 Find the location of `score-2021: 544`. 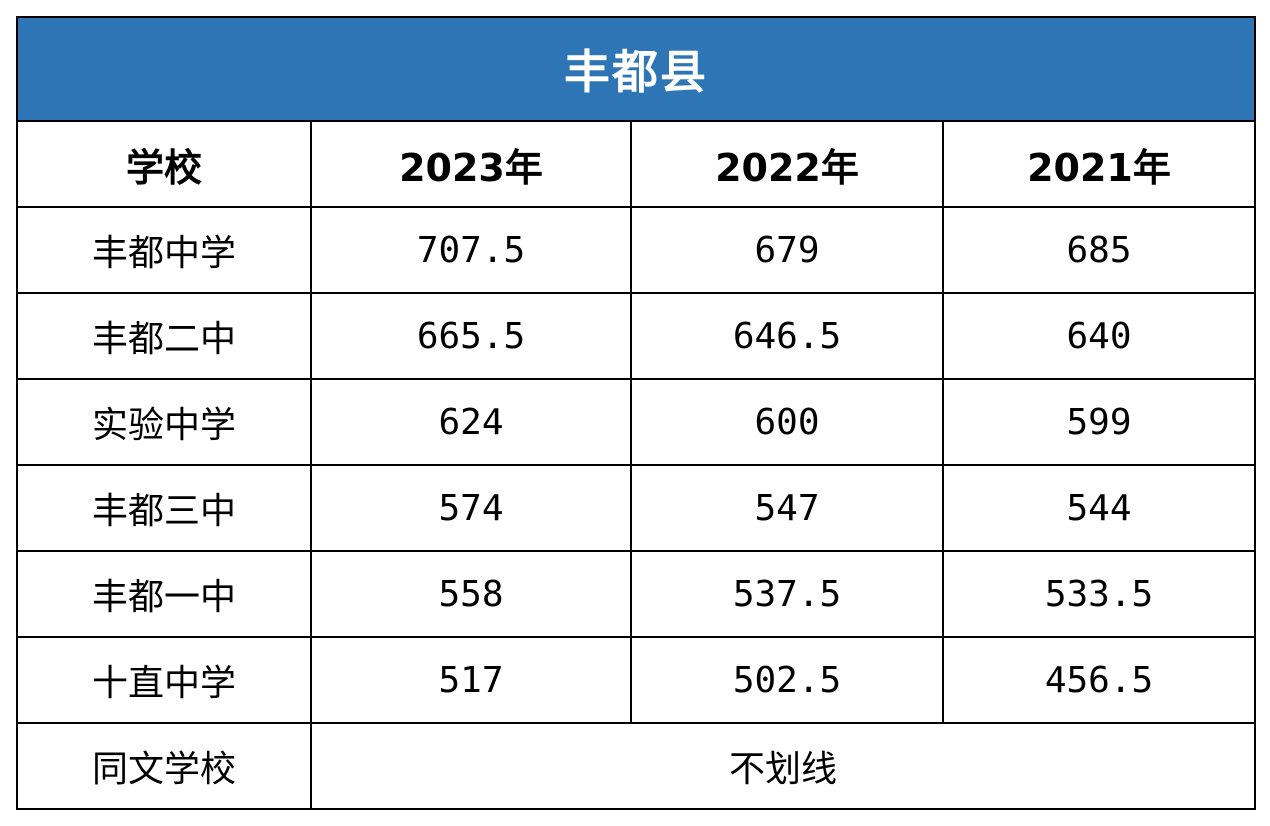

score-2021: 544 is located at coordinates (1099, 508).